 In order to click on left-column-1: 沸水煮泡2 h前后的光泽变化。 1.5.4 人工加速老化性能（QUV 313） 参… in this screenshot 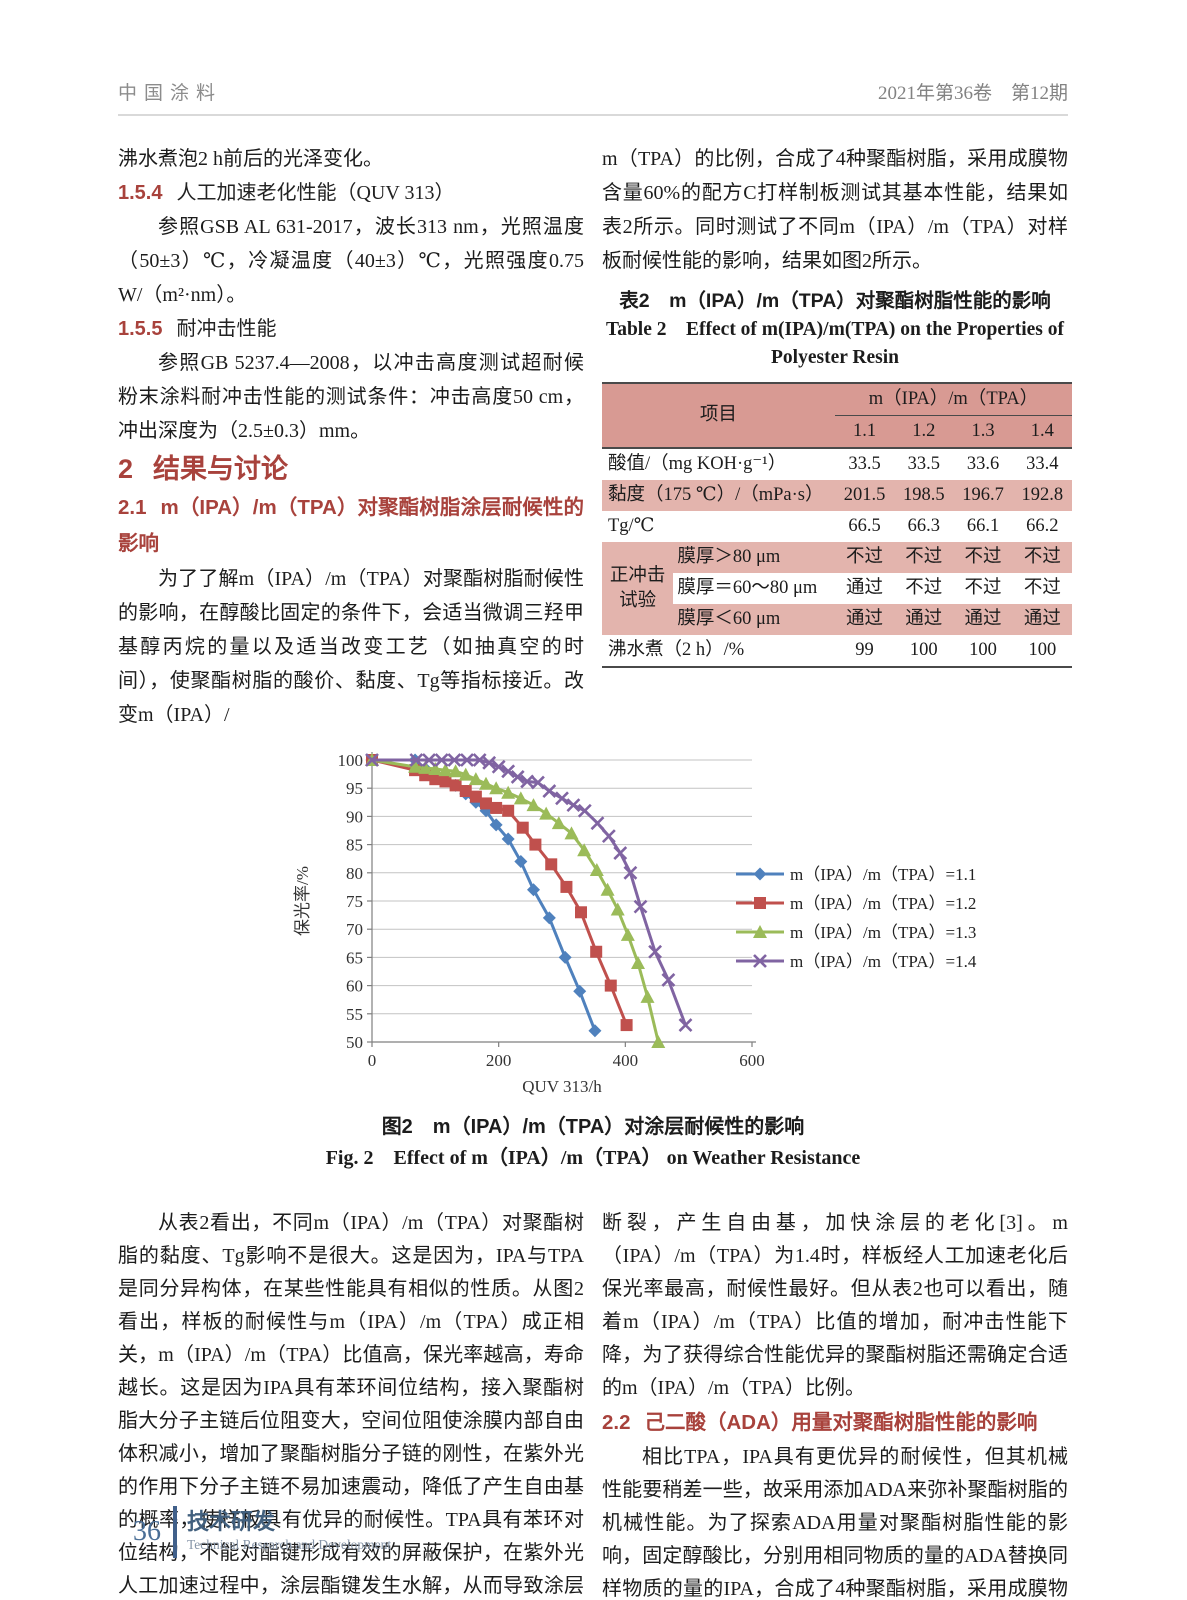, I will do `click(351, 437)`.